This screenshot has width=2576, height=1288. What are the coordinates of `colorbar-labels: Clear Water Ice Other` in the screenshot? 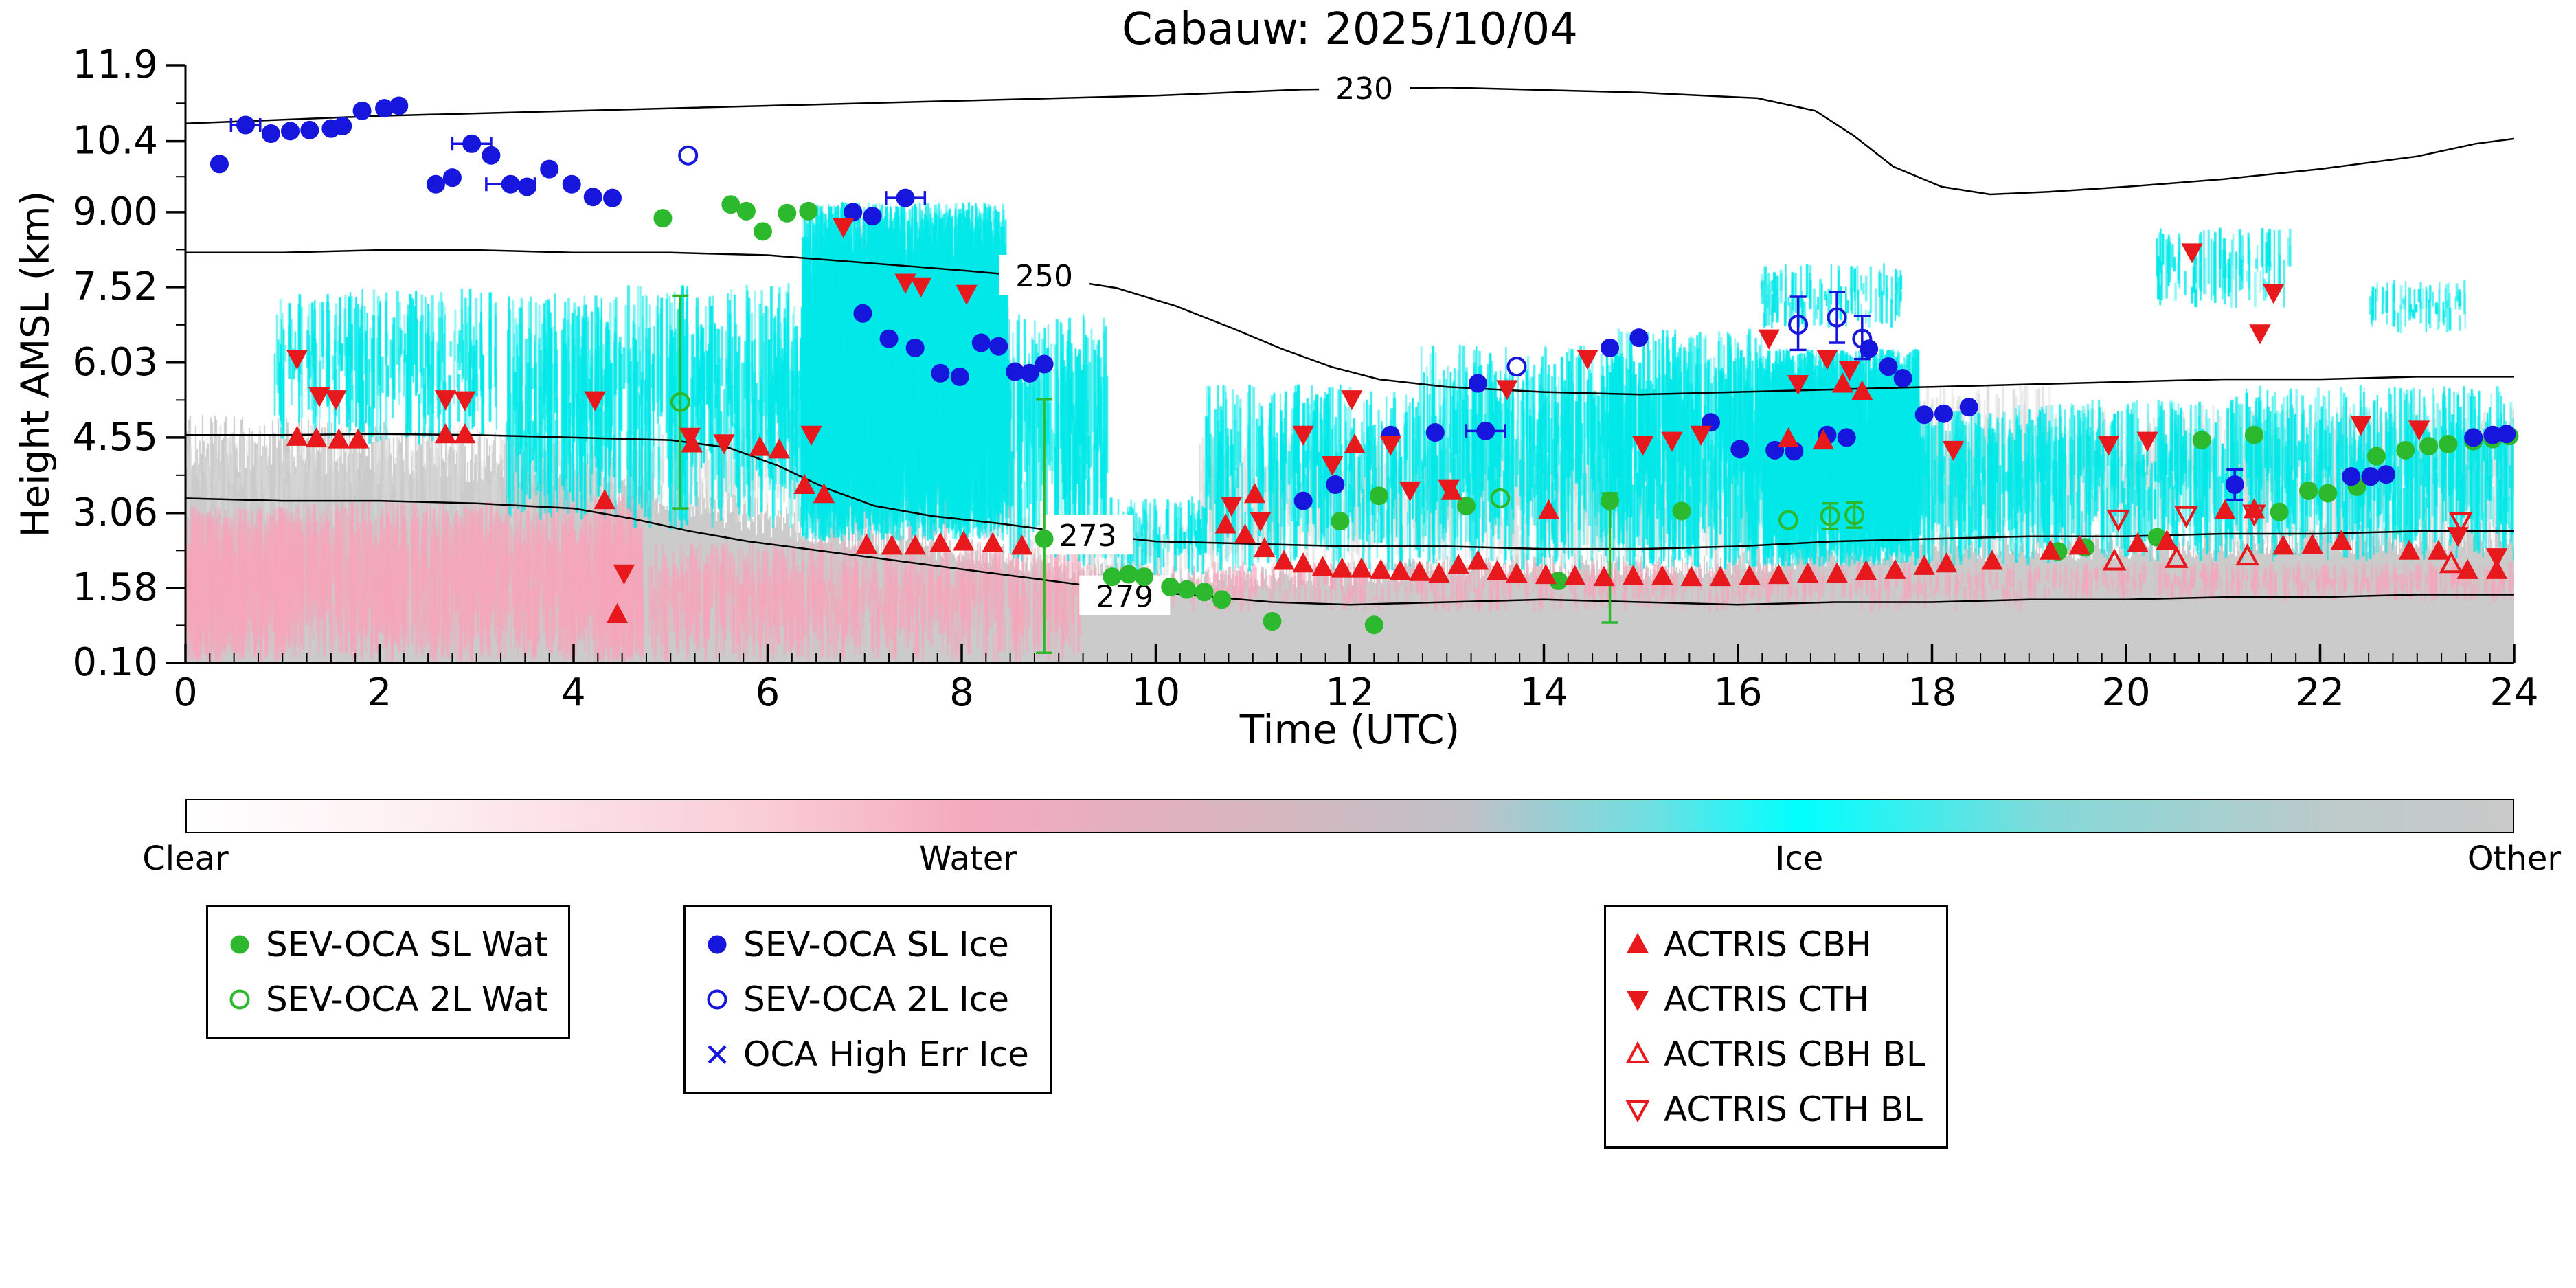 It's located at (1351, 860).